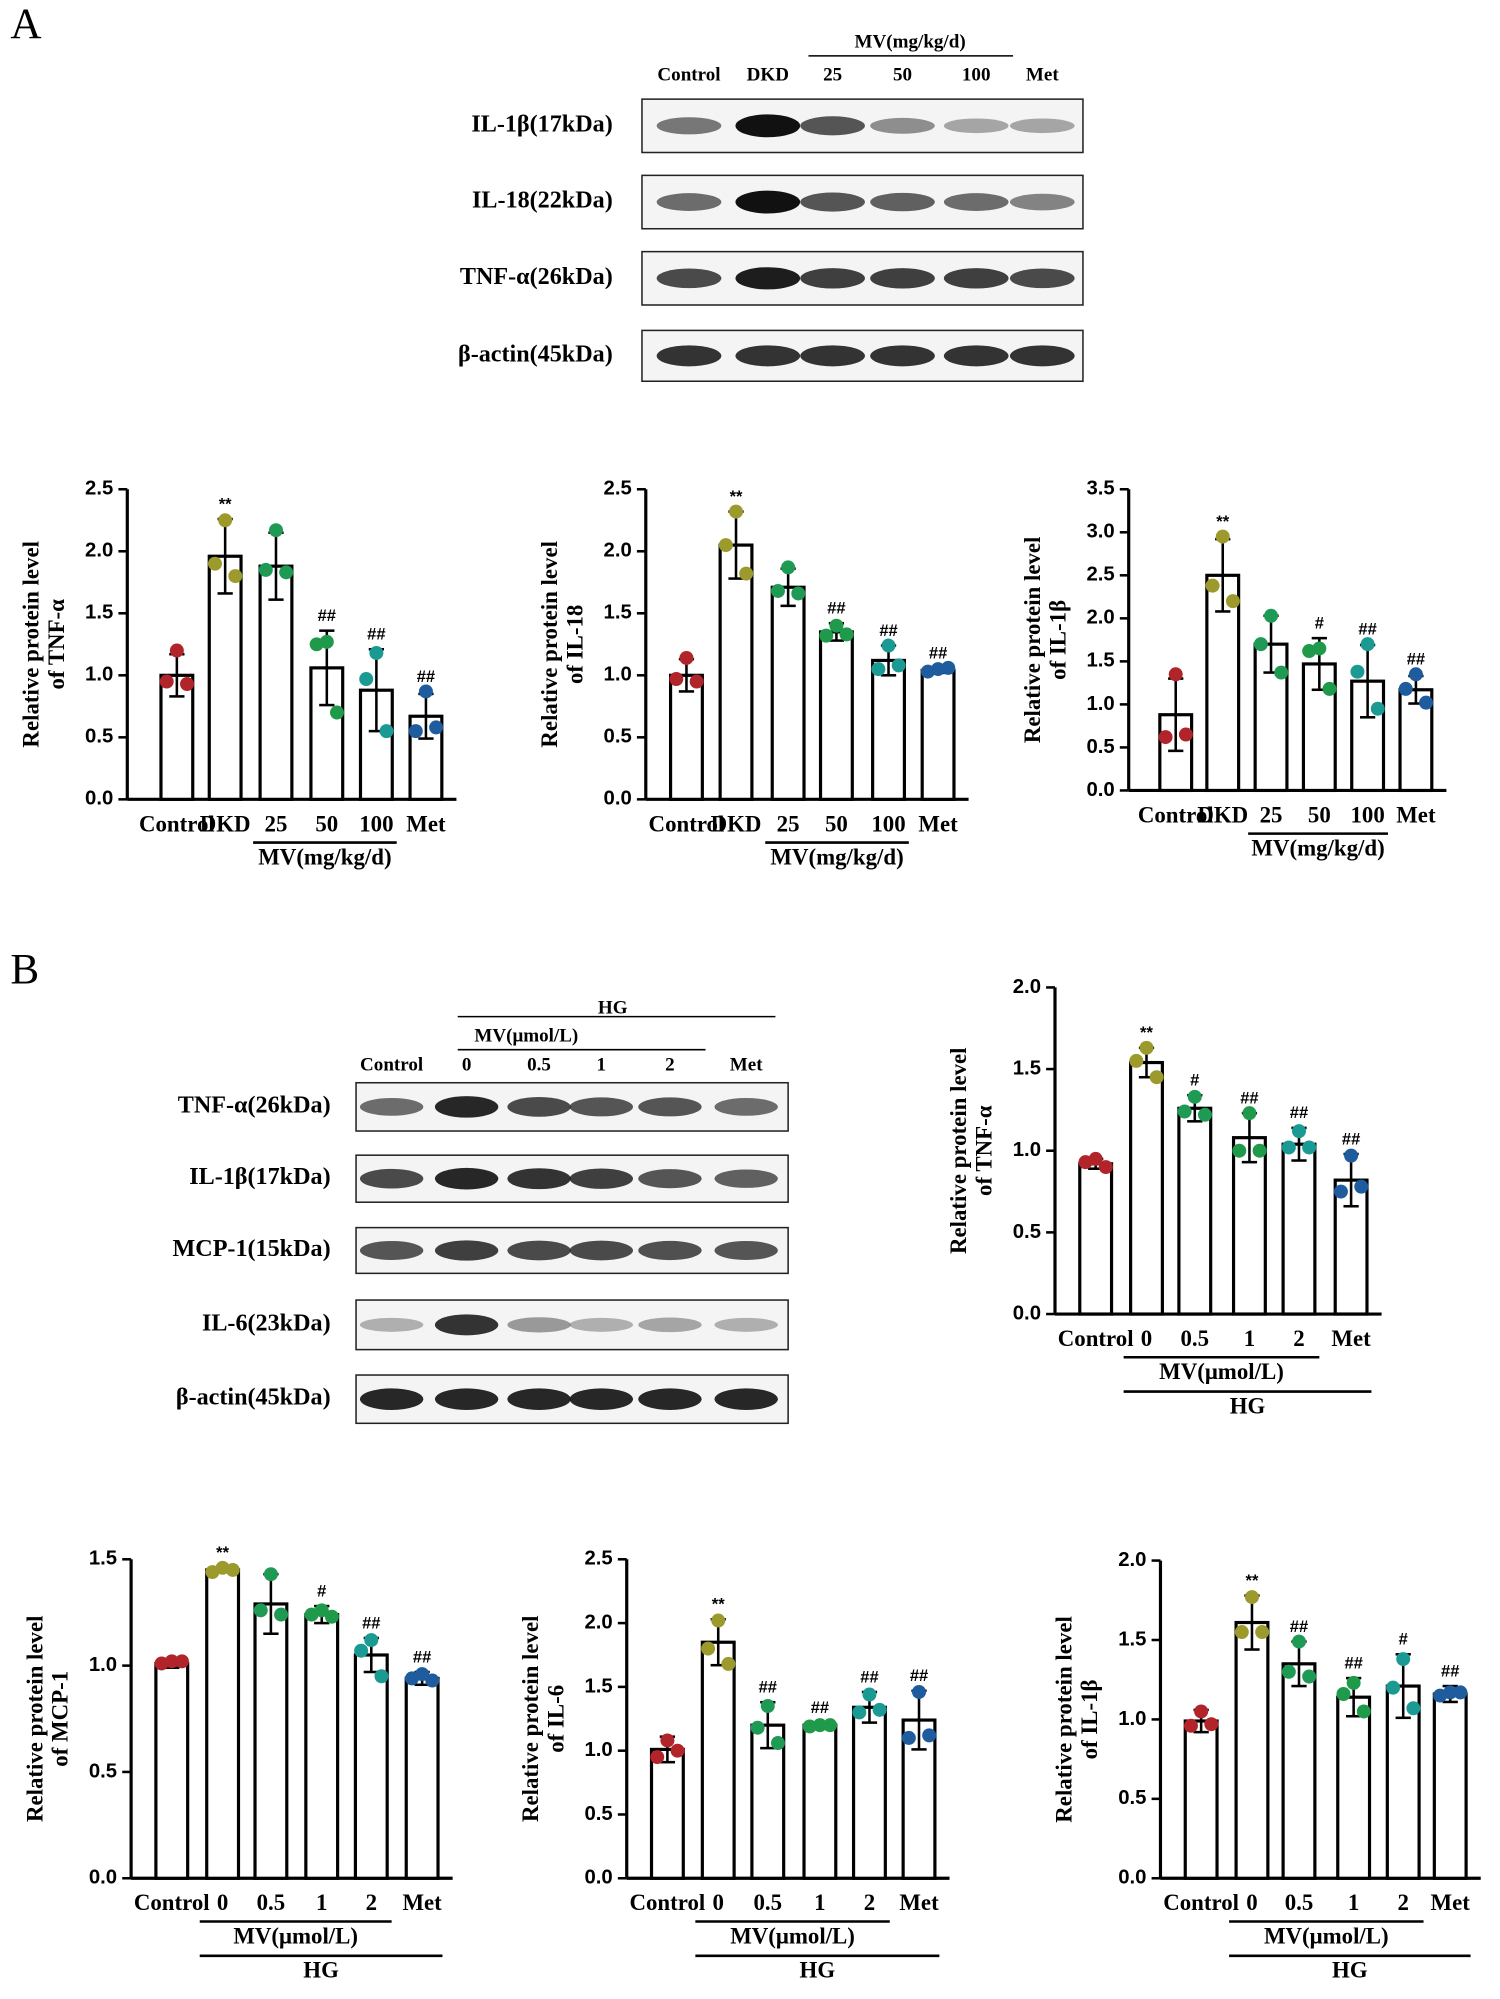 This screenshot has height=1999, width=1500. Describe the element at coordinates (1100, 489) in the screenshot. I see `y-tick-label: 3.5` at that location.